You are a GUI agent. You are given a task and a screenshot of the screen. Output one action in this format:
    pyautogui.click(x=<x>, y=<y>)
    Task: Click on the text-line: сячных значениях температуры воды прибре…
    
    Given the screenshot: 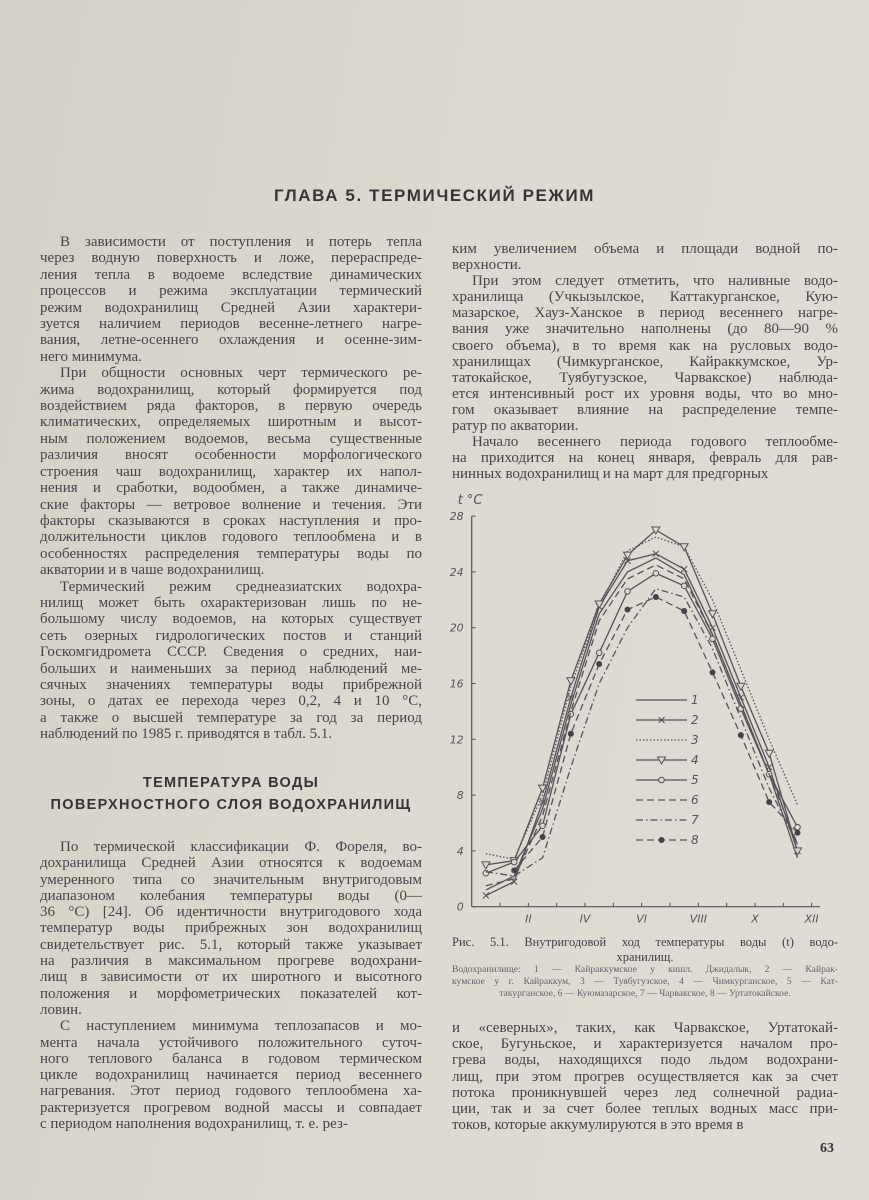 What is the action you would take?
    pyautogui.click(x=231, y=684)
    